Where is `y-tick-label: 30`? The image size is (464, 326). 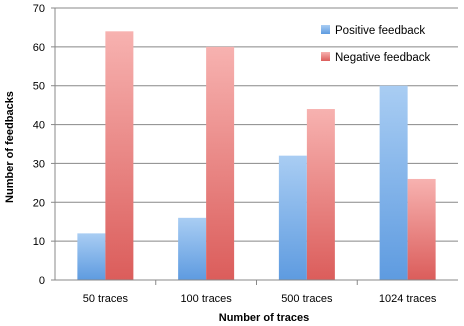
y-tick-label: 30 is located at coordinates (39, 164).